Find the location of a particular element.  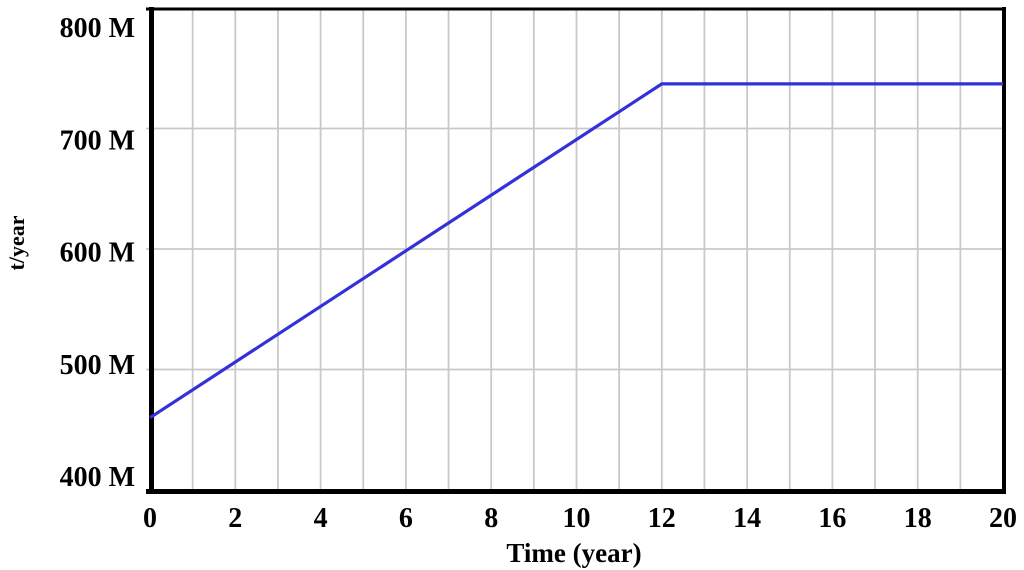

y-axis-title: t/year is located at coordinates (16, 242).